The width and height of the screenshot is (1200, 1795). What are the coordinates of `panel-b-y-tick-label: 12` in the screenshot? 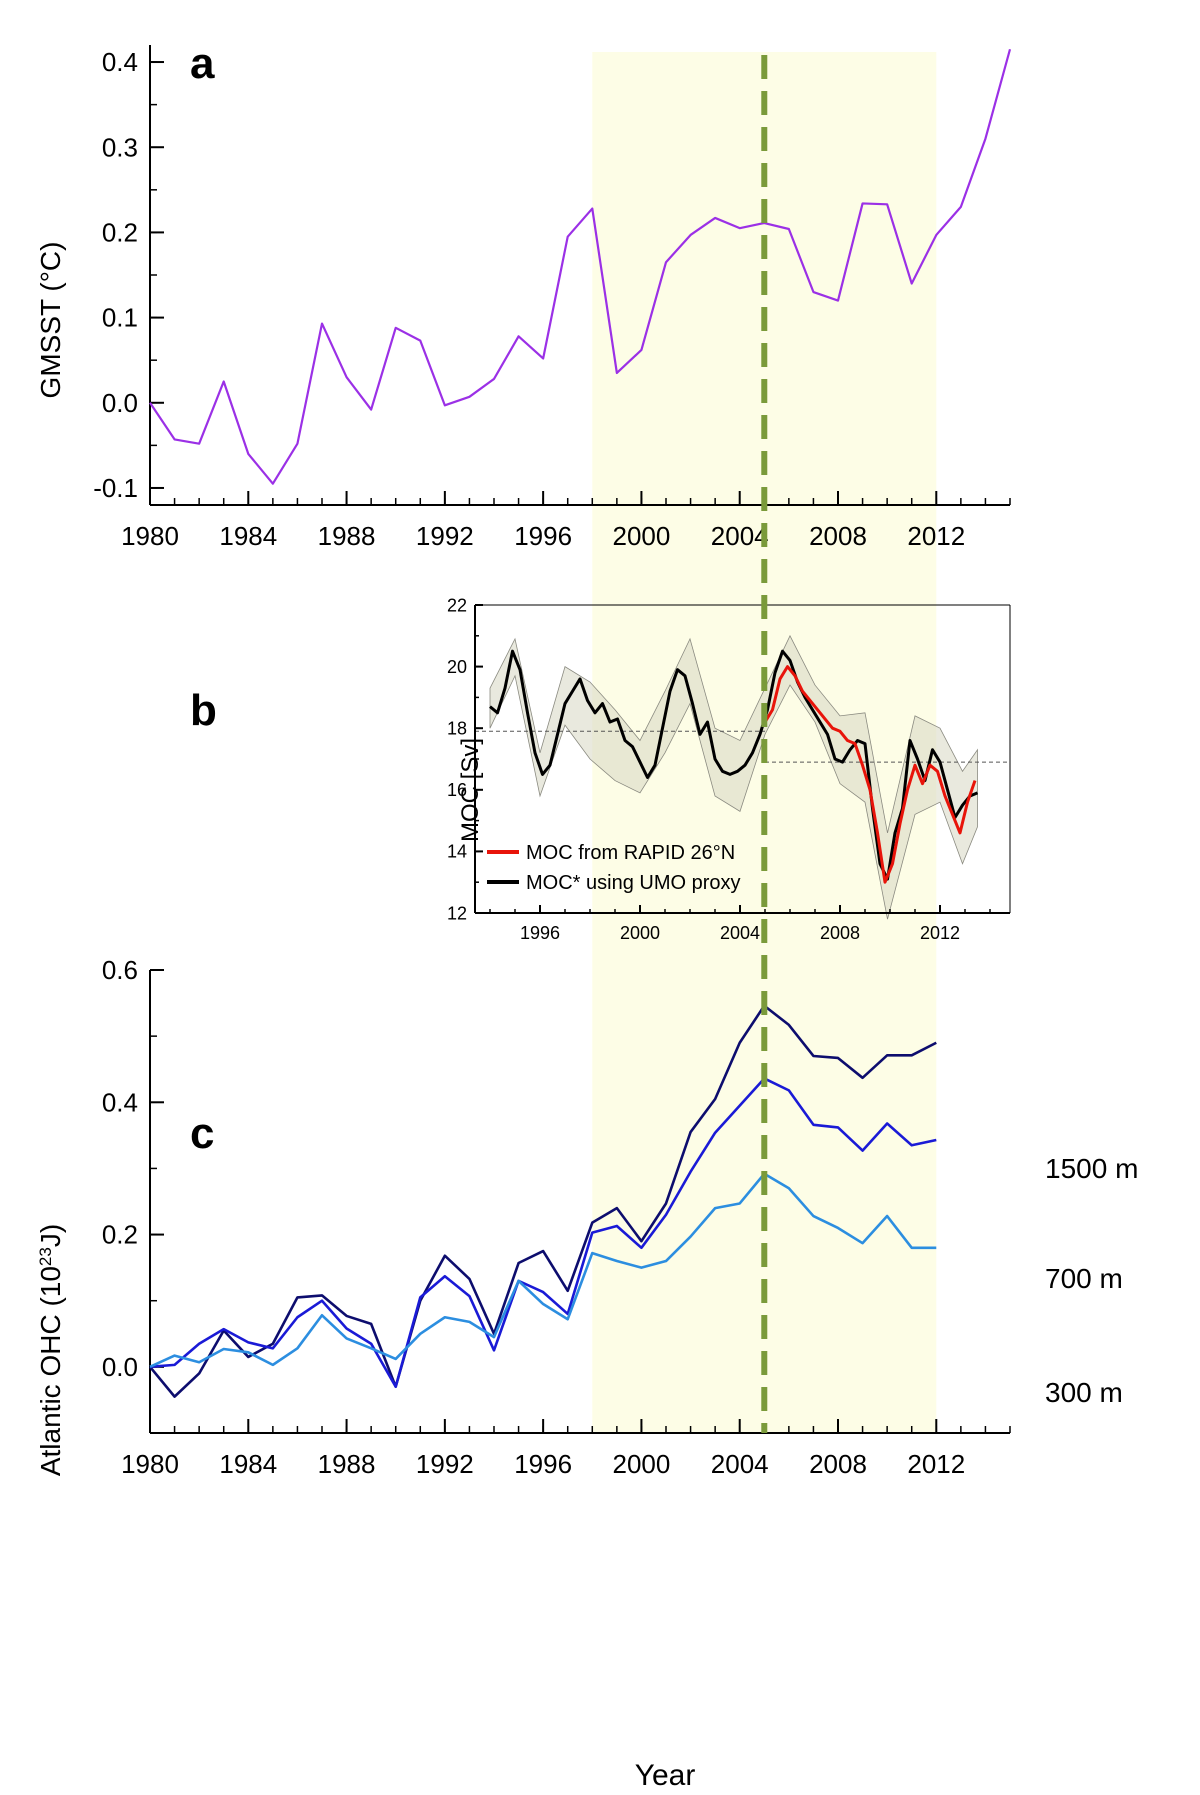 It's located at (457, 913).